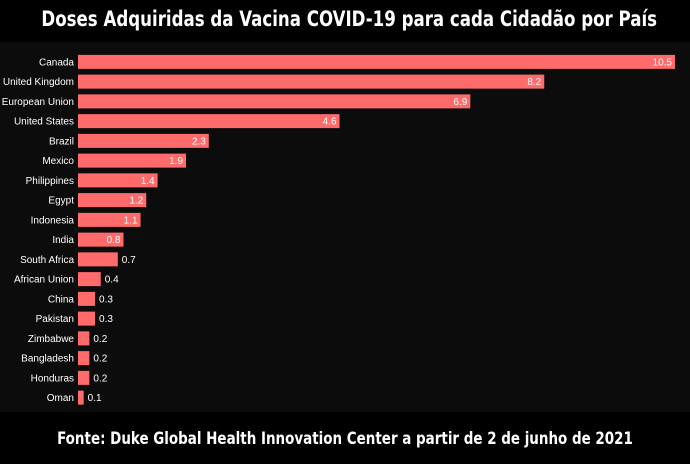 Image resolution: width=690 pixels, height=464 pixels. I want to click on category-label: Philippines, so click(50, 181).